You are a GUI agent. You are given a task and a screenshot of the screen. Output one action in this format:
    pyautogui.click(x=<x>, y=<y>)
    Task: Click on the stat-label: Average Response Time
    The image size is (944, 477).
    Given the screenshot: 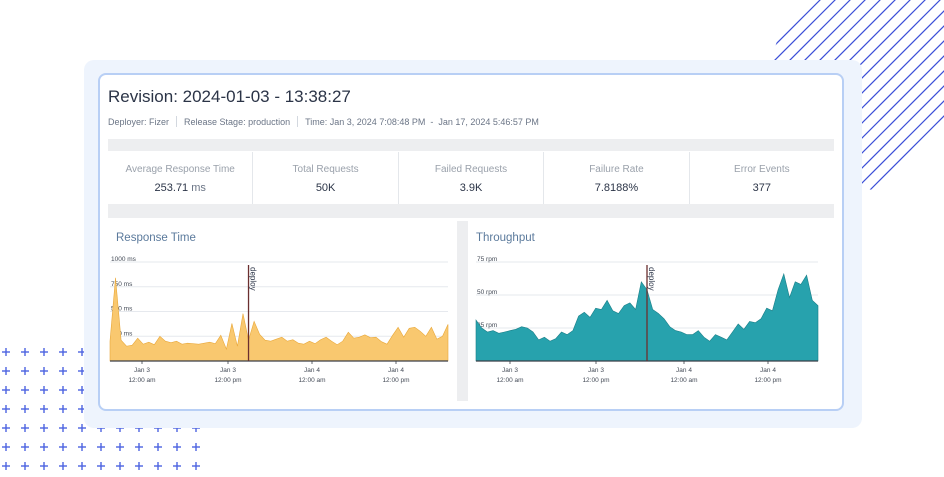 What is the action you would take?
    pyautogui.click(x=180, y=169)
    